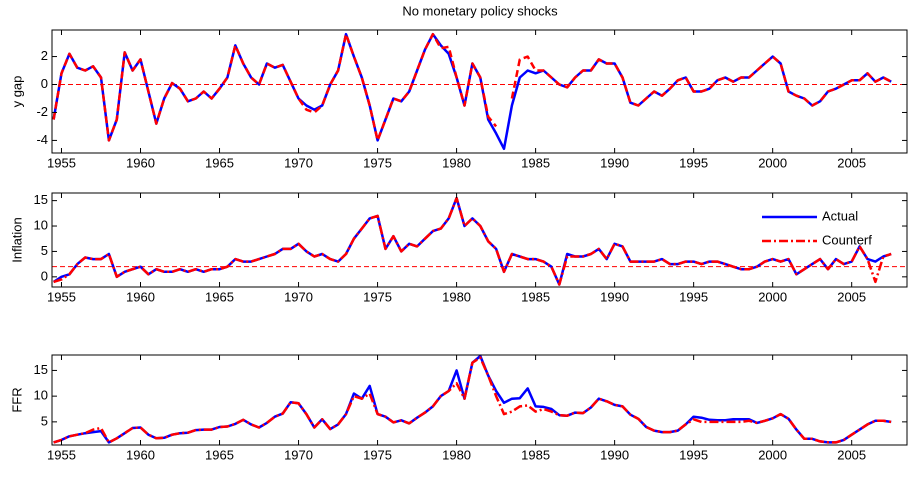  What do you see at coordinates (42, 111) in the screenshot?
I see `y-tick-label: -2` at bounding box center [42, 111].